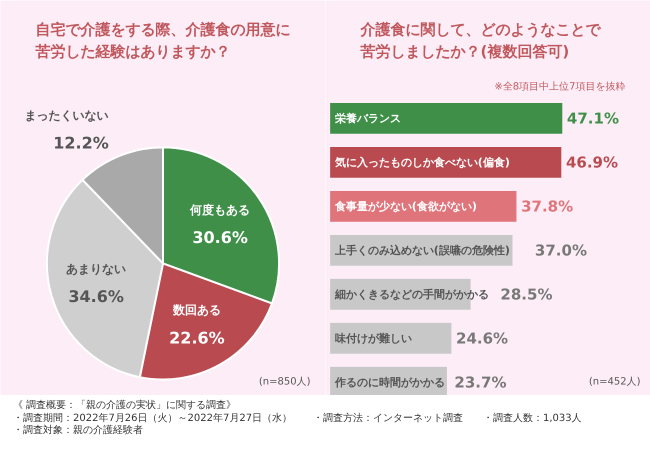 This screenshot has width=650, height=450. Describe the element at coordinates (388, 418) in the screenshot. I see `text: ・調査方法：インターネット調査` at that location.